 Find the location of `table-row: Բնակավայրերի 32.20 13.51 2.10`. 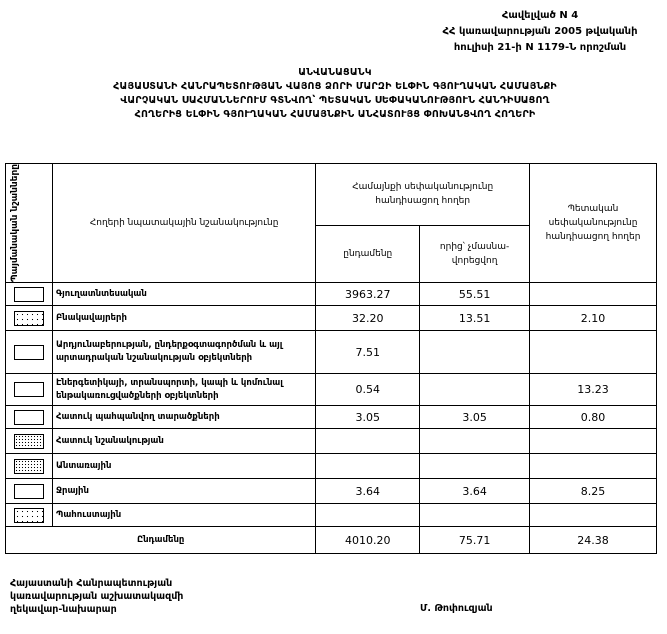

table-row: Բնակավայրերի 32.20 13.51 2.10 is located at coordinates (331, 318).